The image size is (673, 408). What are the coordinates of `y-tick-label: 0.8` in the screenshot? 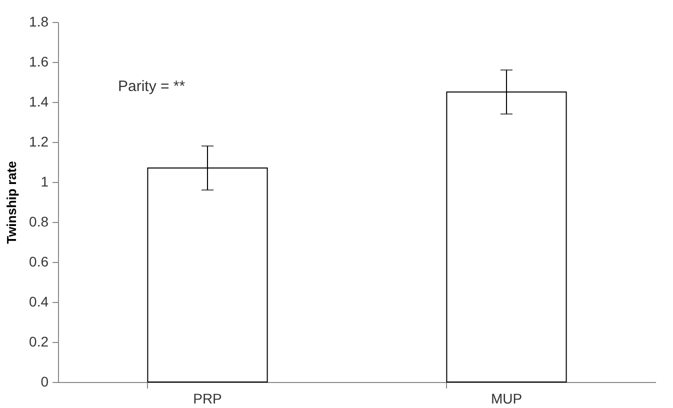 It's located at (39, 222).